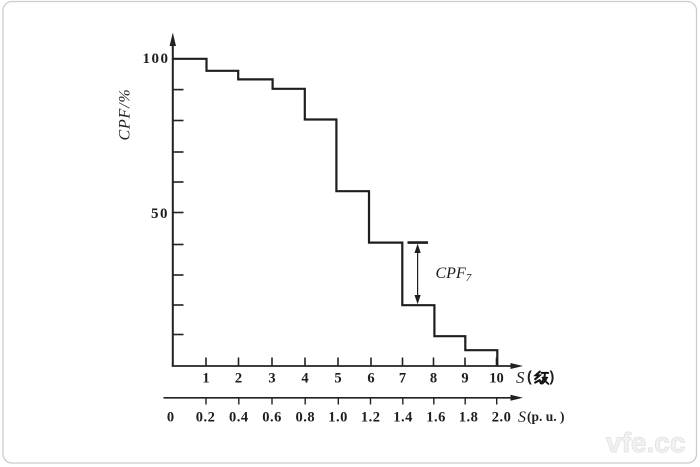  Describe the element at coordinates (170, 418) in the screenshot. I see `svg-text: 0` at that location.